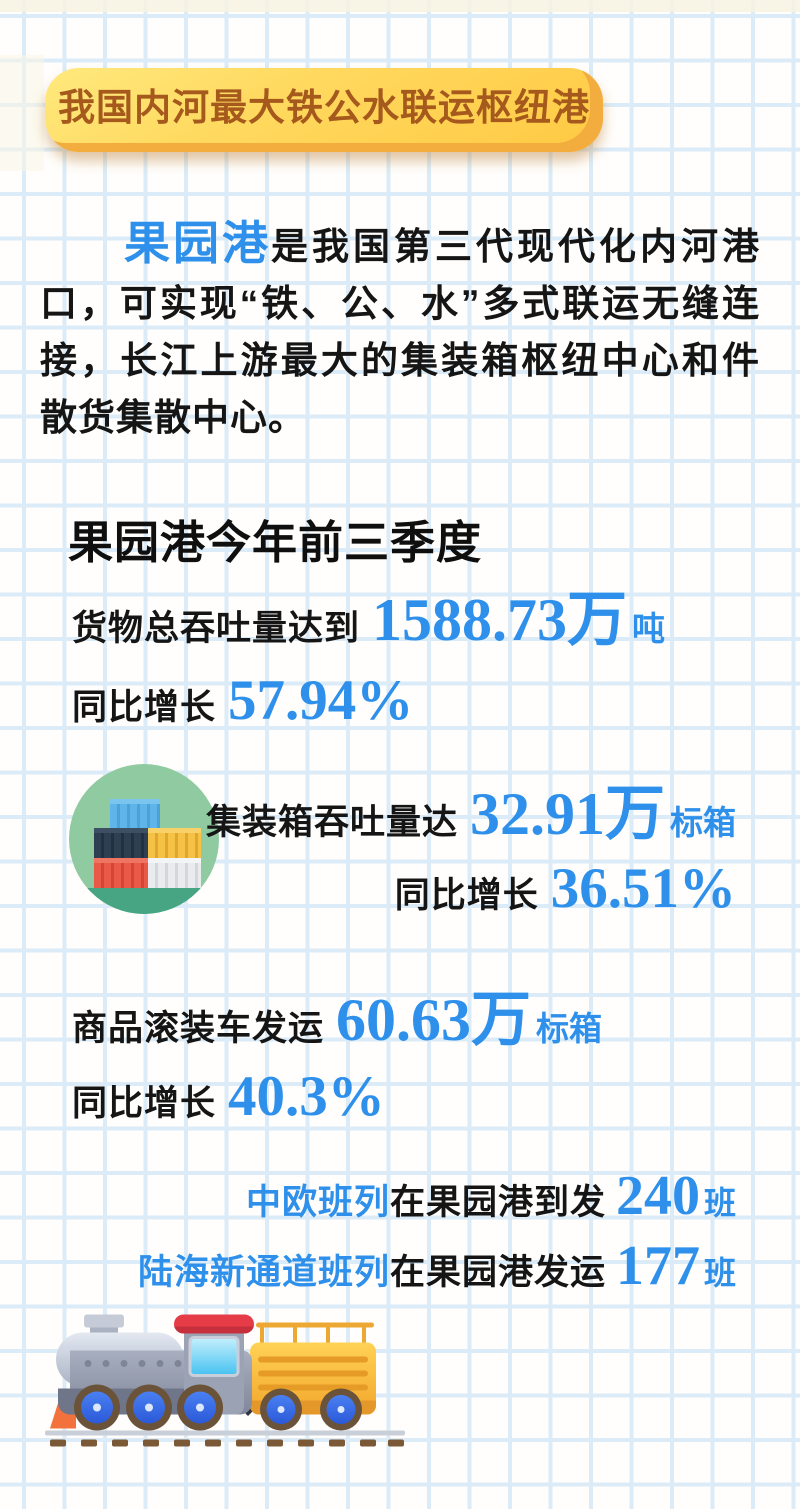 This screenshot has width=800, height=1509. What do you see at coordinates (135, 813) in the screenshot?
I see `container-box-blue` at bounding box center [135, 813].